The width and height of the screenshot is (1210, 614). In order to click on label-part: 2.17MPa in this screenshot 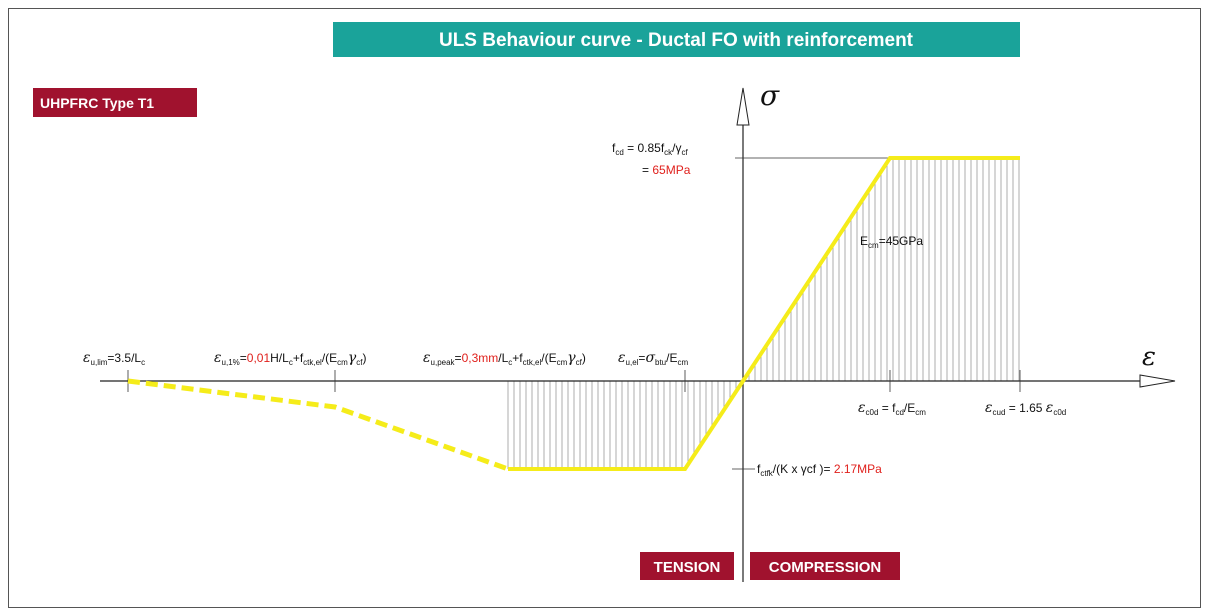, I will do `click(858, 469)`.